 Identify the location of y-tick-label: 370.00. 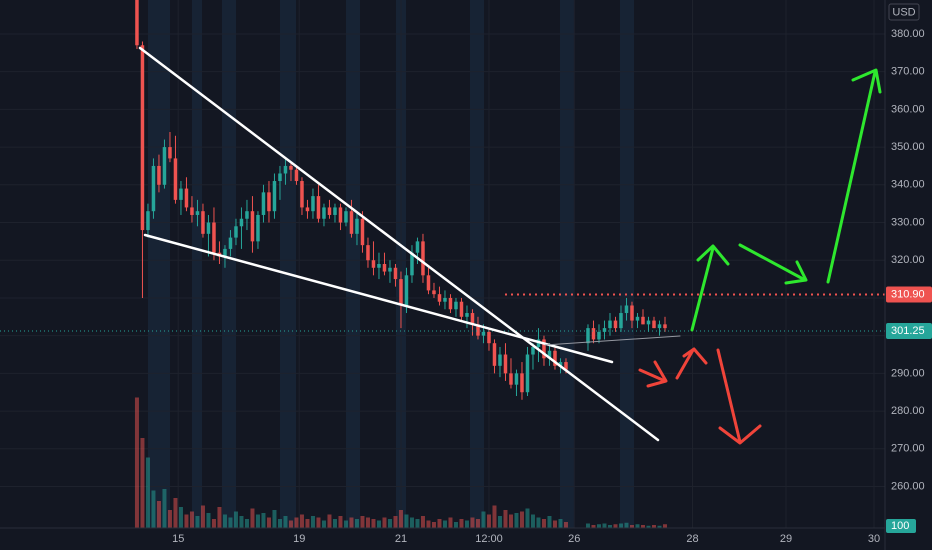
(908, 72).